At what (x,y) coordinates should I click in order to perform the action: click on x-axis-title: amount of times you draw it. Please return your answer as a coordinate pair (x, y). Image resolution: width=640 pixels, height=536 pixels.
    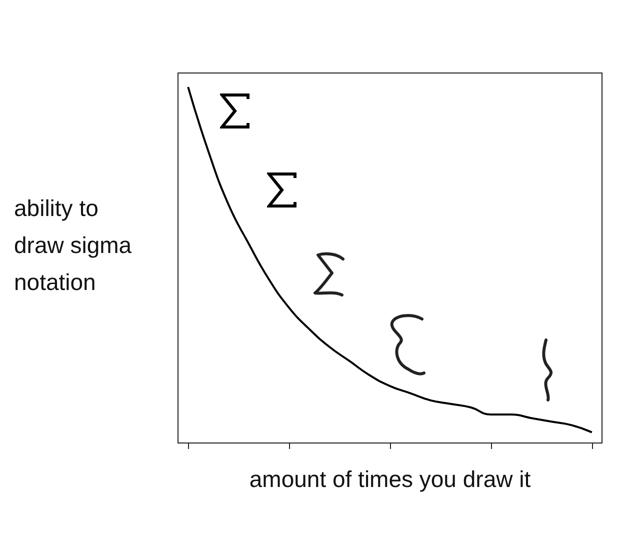
    Looking at the image, I should click on (390, 479).